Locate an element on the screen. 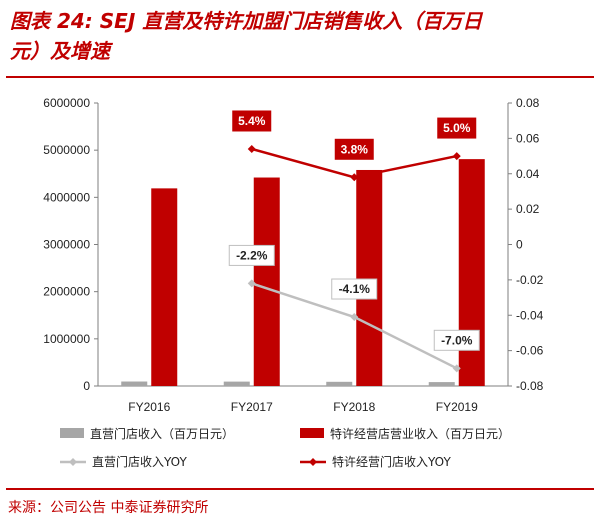  legend-franchise-swatch is located at coordinates (312, 433).